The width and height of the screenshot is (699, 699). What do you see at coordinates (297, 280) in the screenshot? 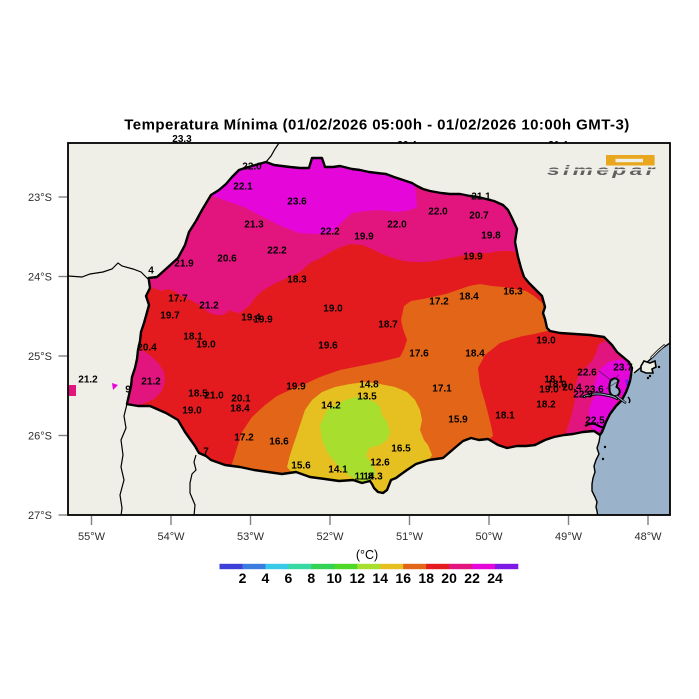
I see `svg-text: 18.3` at bounding box center [297, 280].